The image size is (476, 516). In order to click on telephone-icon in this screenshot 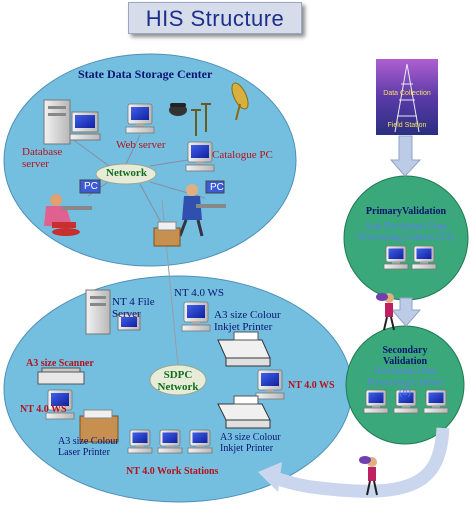, I will do `click(178, 109)`.